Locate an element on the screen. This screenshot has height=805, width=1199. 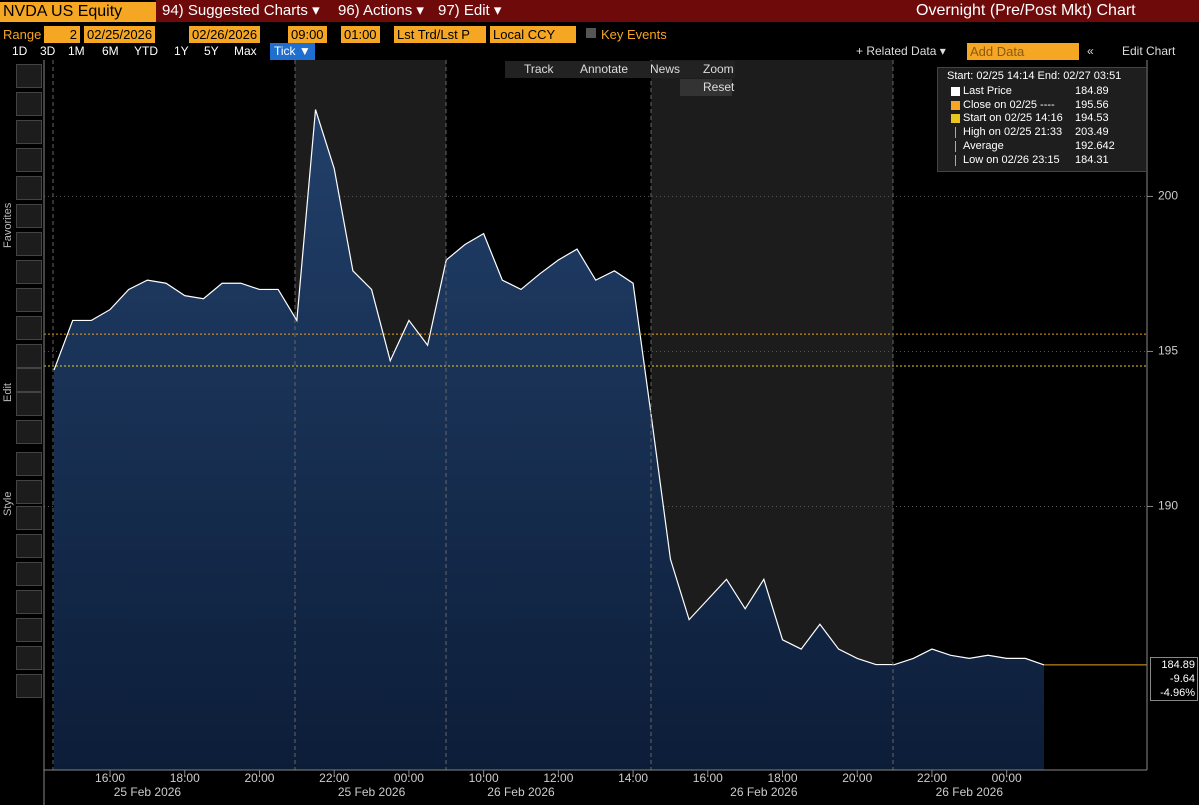
security: NVDA US Equity is located at coordinates (78, 12).